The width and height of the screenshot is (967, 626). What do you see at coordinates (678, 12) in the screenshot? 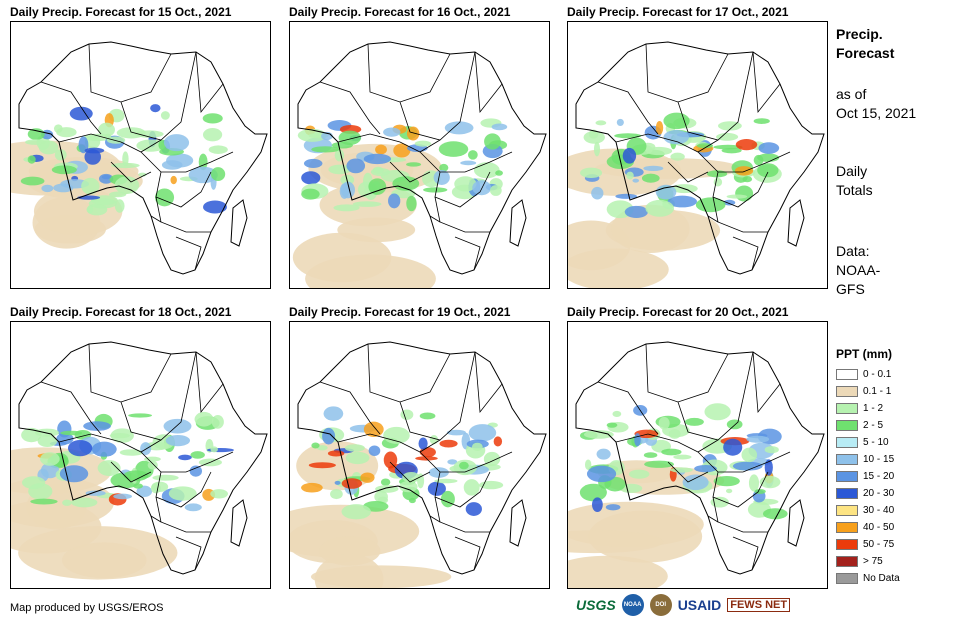
I see `panel-title-3: Daily Precip. Forecast for 17 Oct., 2021` at bounding box center [678, 12].